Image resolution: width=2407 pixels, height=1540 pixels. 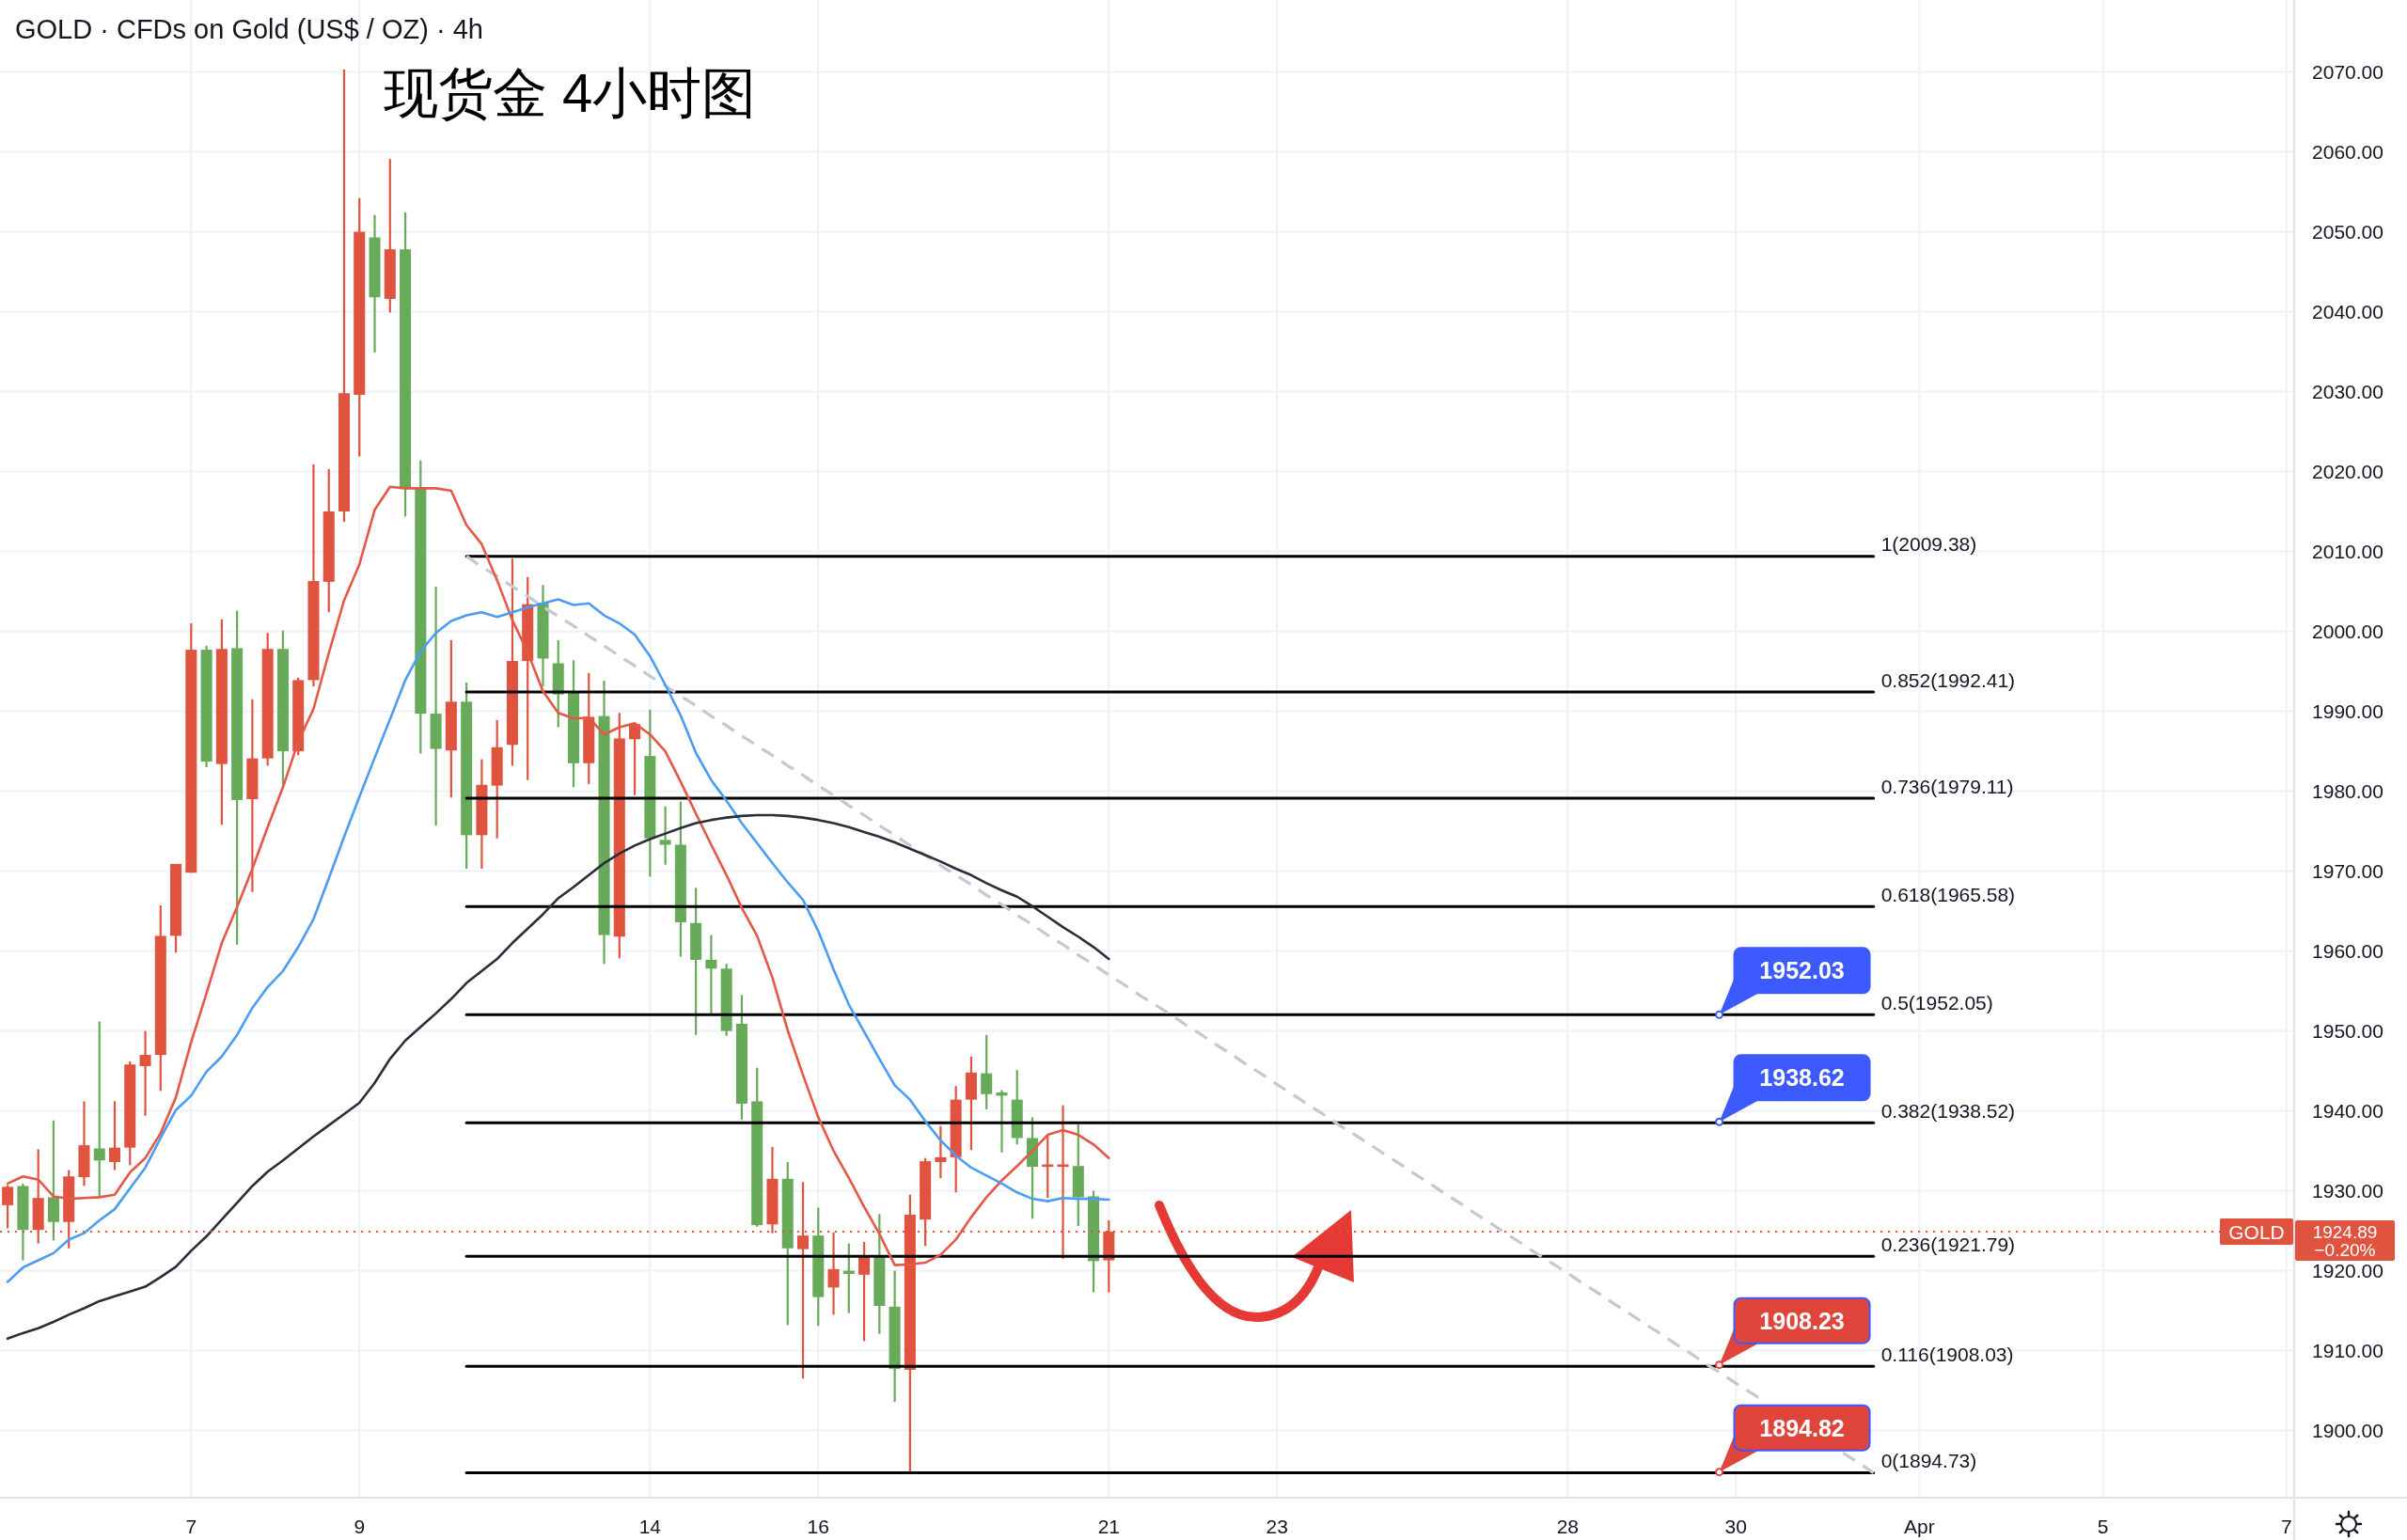 What do you see at coordinates (1802, 970) in the screenshot?
I see `annotation: 1952.03` at bounding box center [1802, 970].